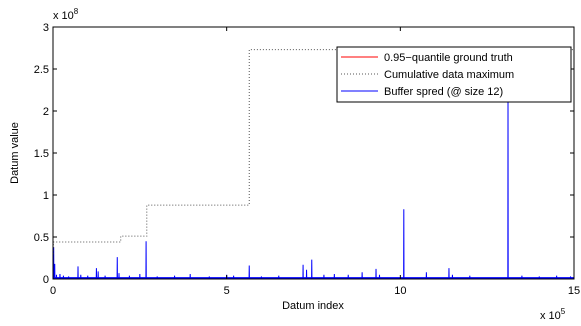 The image size is (581, 326). What do you see at coordinates (46, 196) in the screenshot?
I see `y-tick-label: 1` at bounding box center [46, 196].